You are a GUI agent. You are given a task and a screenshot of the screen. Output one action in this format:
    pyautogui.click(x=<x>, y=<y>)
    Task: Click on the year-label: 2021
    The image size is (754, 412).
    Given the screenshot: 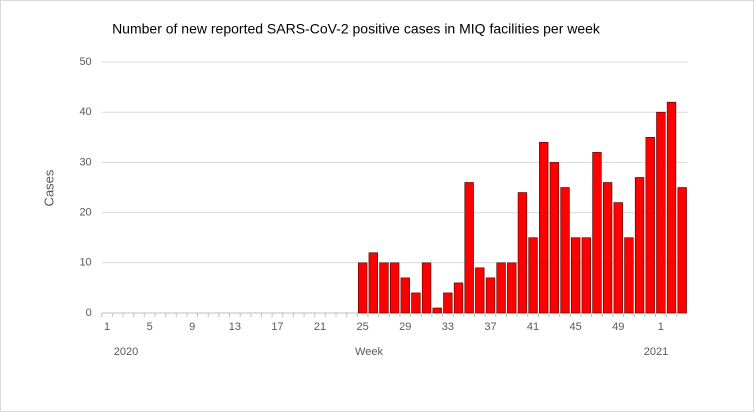 What is the action you would take?
    pyautogui.click(x=656, y=352)
    